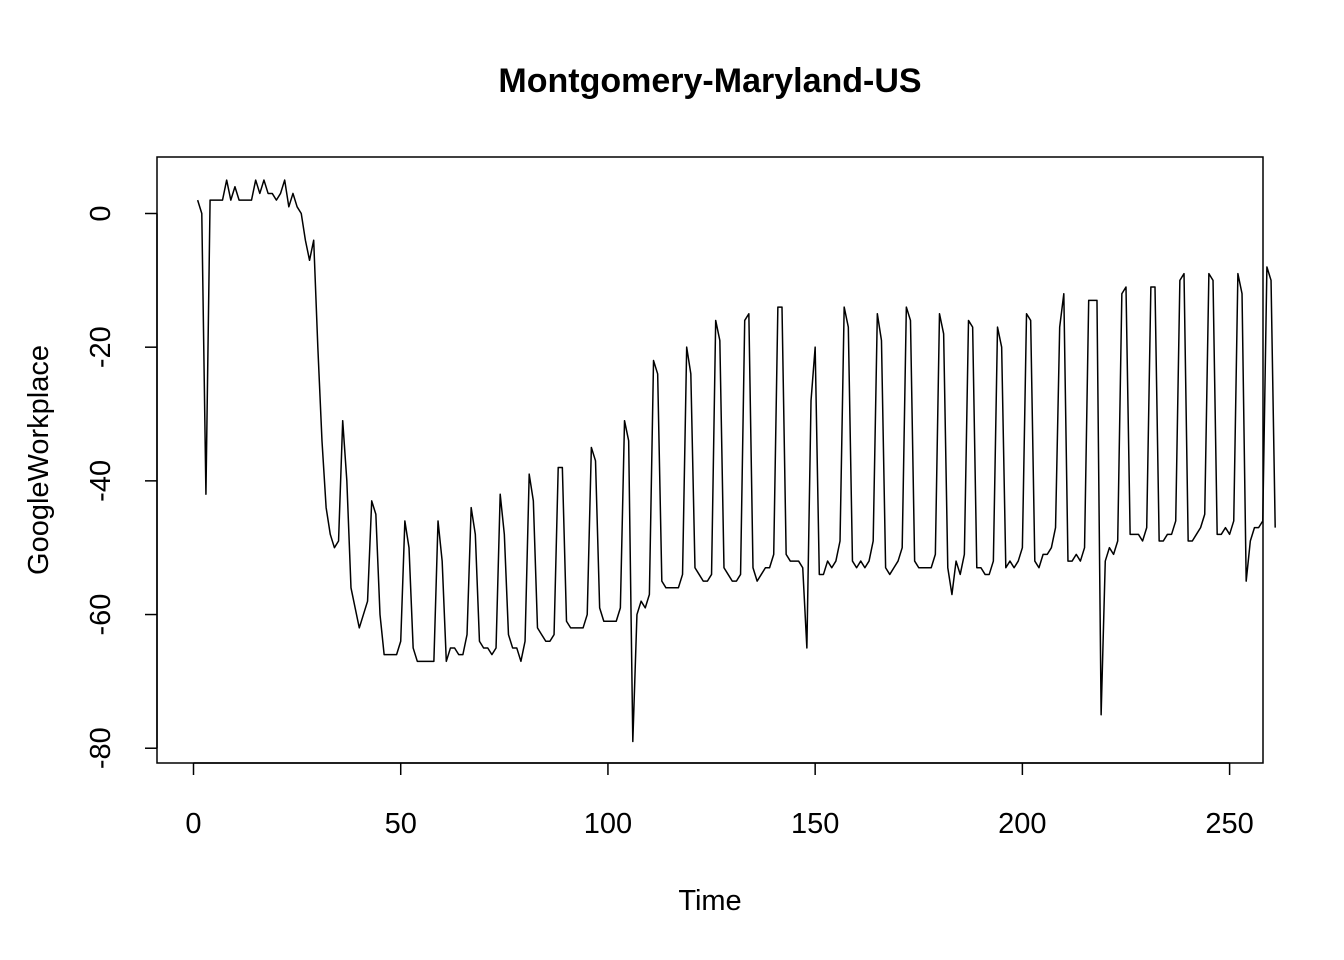 The width and height of the screenshot is (1344, 960). What do you see at coordinates (608, 824) in the screenshot?
I see `x-tick-label: 100` at bounding box center [608, 824].